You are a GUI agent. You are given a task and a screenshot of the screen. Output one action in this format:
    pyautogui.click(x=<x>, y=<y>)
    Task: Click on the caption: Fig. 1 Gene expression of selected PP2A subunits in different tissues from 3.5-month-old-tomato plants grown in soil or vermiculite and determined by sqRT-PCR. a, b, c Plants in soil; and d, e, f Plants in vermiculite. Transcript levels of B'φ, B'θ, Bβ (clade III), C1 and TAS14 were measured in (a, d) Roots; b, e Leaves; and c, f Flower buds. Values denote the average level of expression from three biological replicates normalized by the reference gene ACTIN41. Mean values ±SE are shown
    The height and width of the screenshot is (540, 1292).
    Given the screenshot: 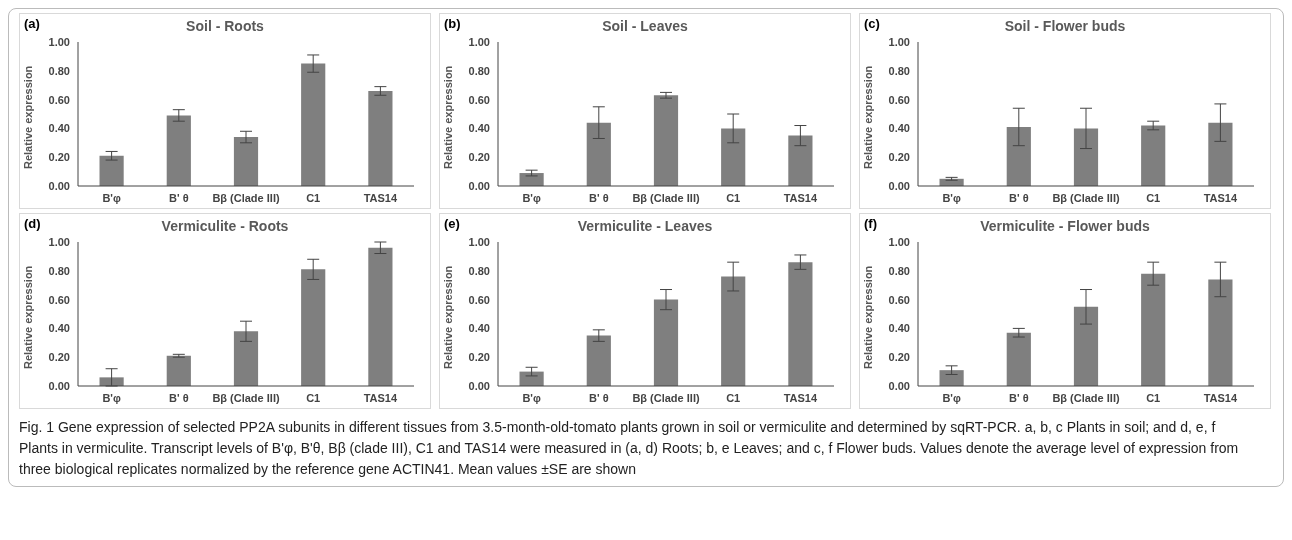 What is the action you would take?
    pyautogui.click(x=629, y=448)
    